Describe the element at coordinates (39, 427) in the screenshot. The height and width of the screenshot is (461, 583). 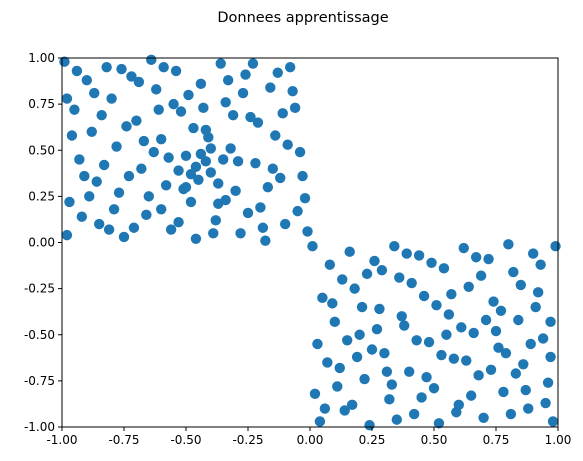
I see `y-tick-label: -1.00` at that location.